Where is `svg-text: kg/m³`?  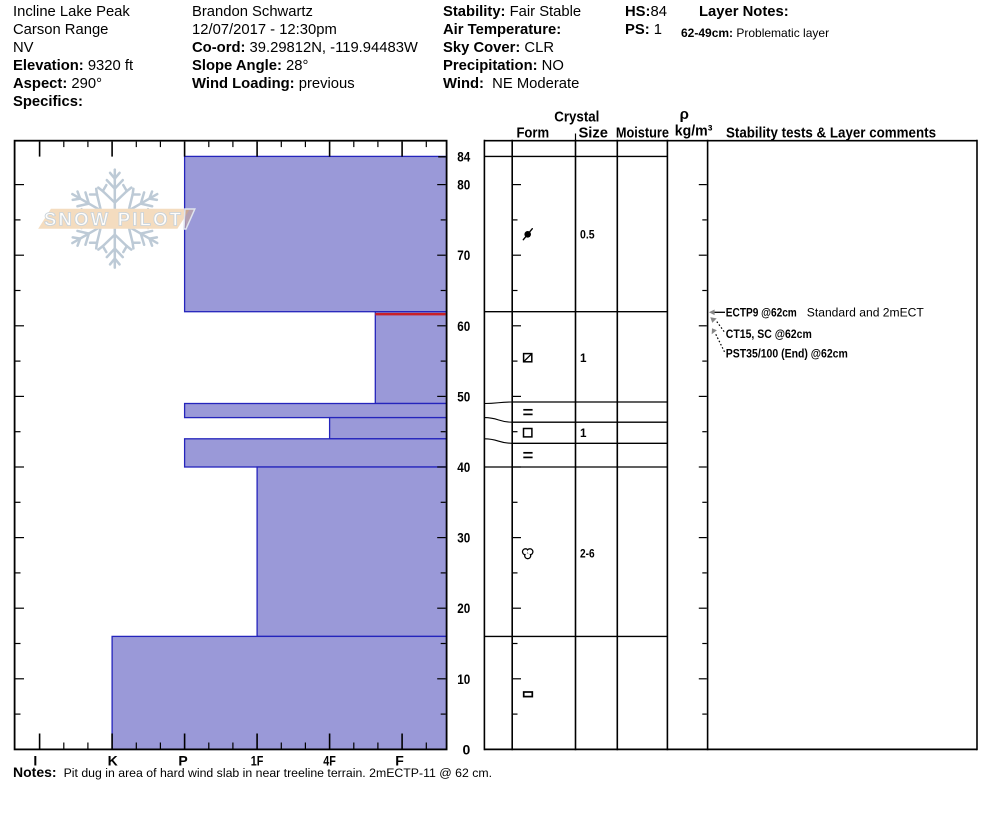 svg-text: kg/m³ is located at coordinates (694, 130).